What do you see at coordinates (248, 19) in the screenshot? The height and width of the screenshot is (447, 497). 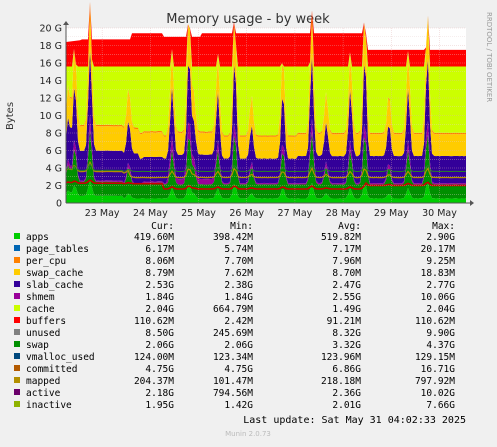 I see `chart-title: Memory usage - by week` at bounding box center [248, 19].